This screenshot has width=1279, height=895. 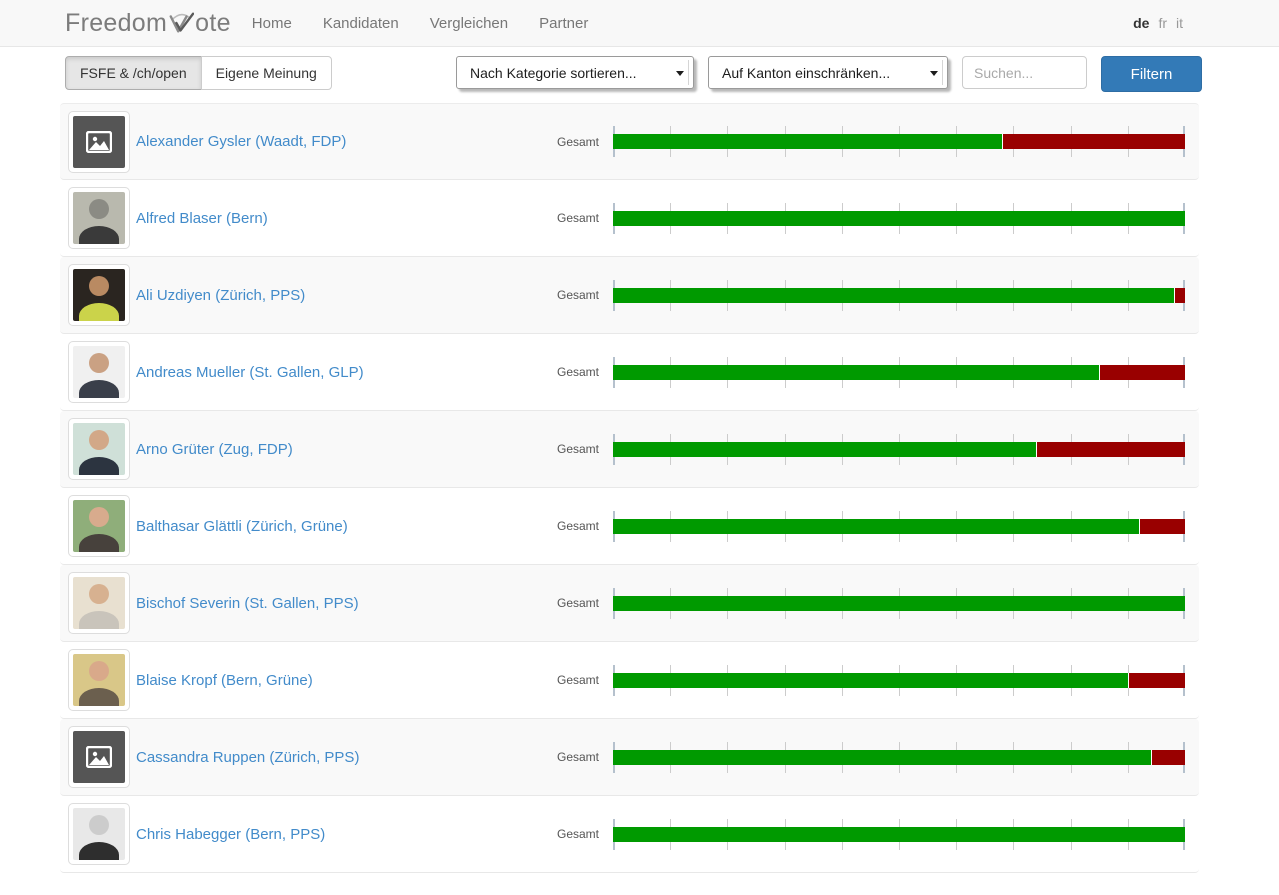 I want to click on logo-text-prefix: Freedom, so click(x=116, y=22).